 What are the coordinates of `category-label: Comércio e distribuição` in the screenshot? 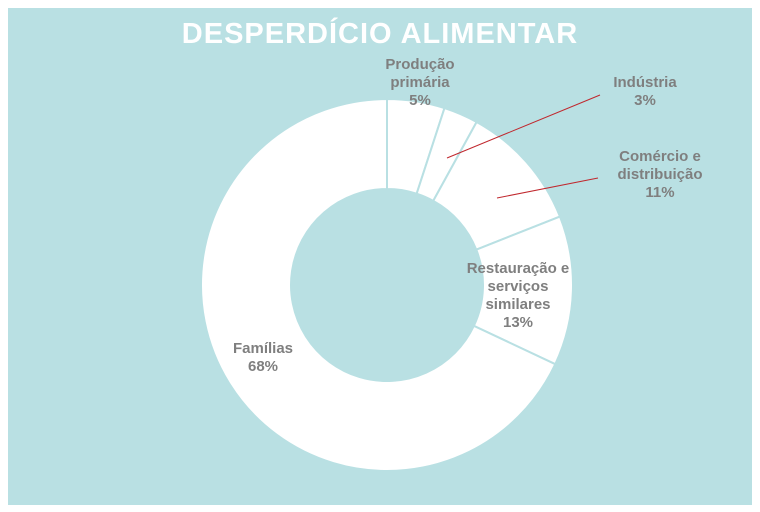 It's located at (660, 165).